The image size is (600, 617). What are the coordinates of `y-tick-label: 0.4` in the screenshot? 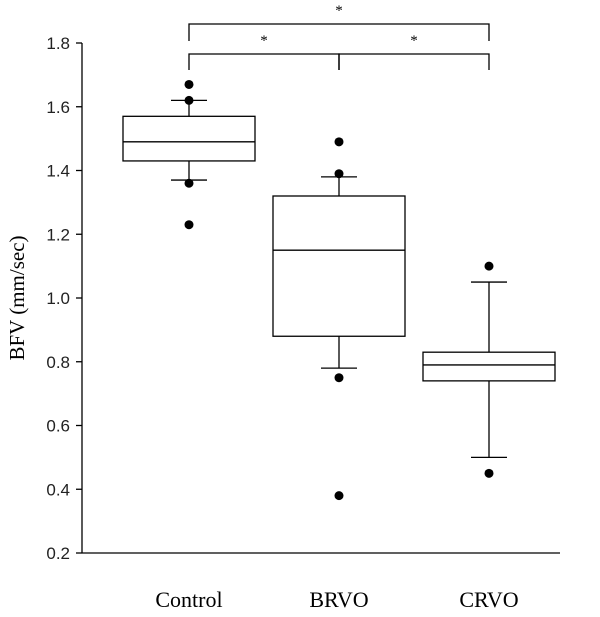 It's located at (58, 489).